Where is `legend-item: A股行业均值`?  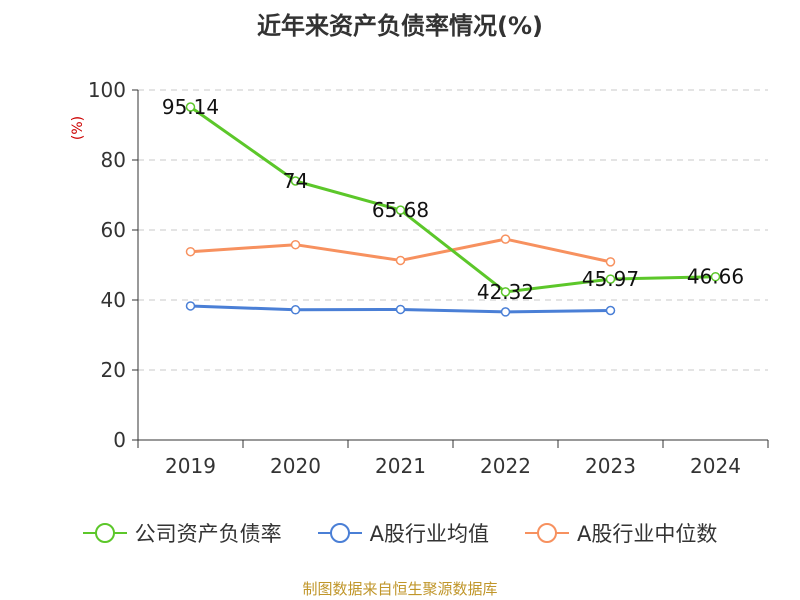
legend-item: A股行业均值 is located at coordinates (403, 533).